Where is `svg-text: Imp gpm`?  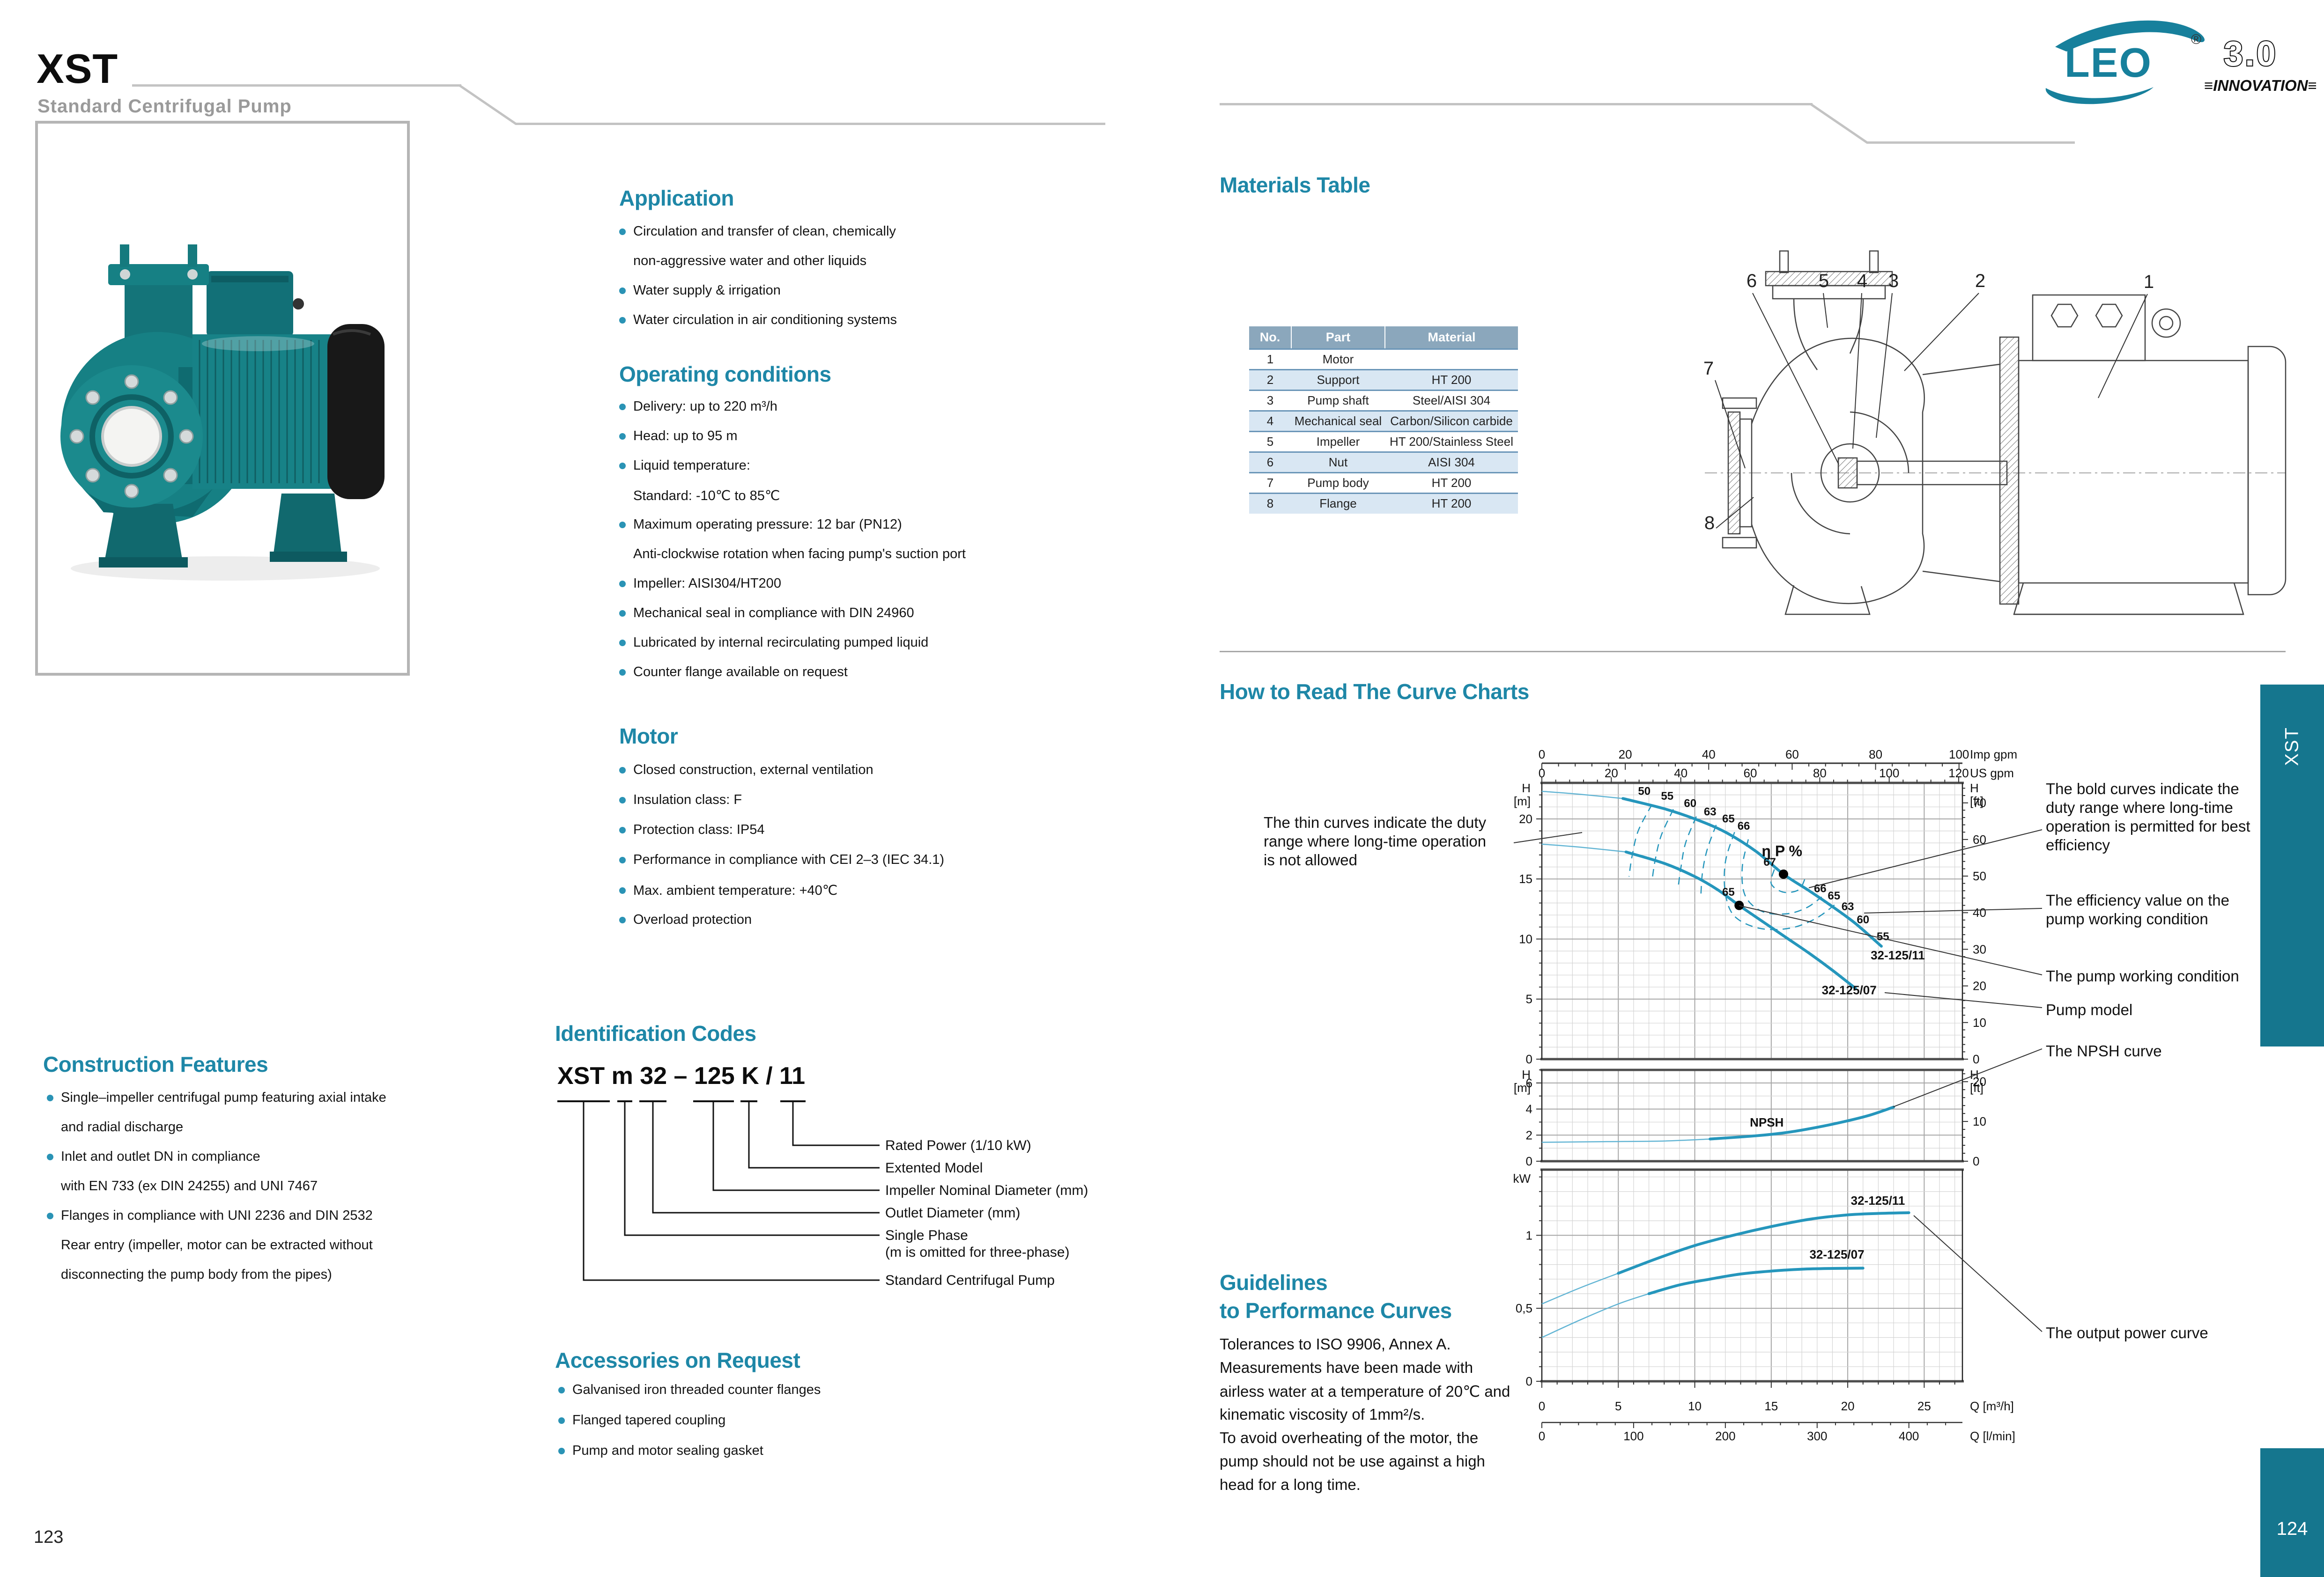 svg-text: Imp gpm is located at coordinates (1994, 754).